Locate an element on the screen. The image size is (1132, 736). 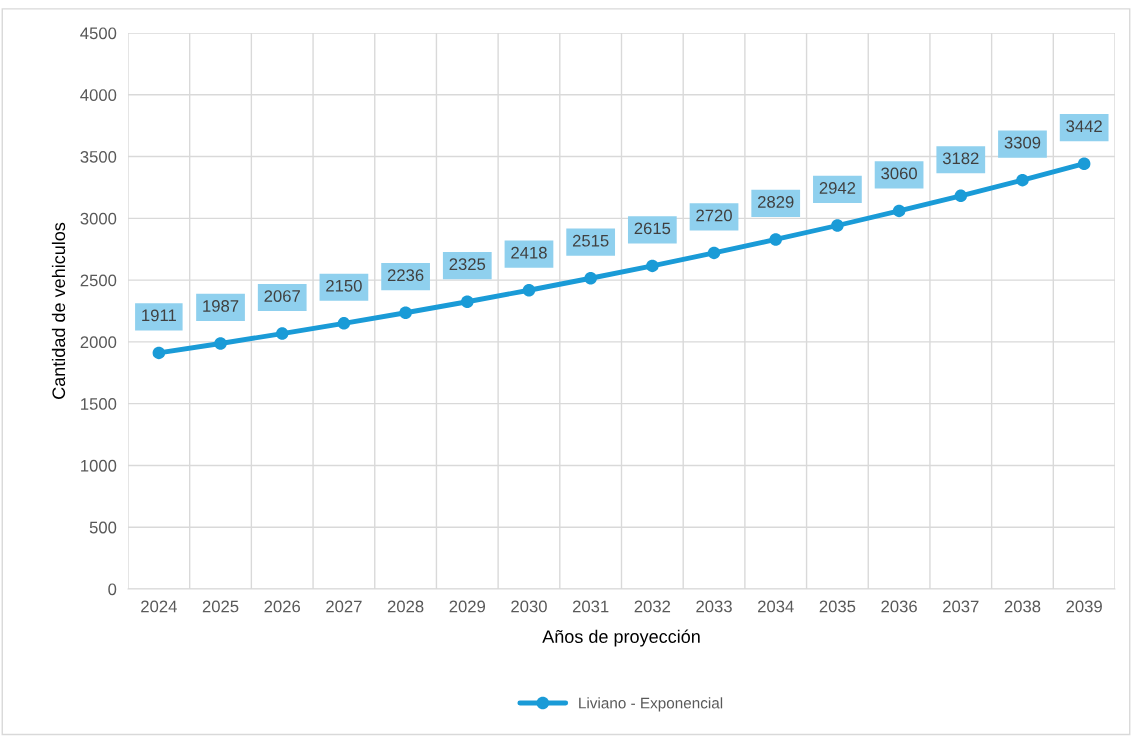
y-axis-title: Cantidad de vehiculos is located at coordinates (58, 310).